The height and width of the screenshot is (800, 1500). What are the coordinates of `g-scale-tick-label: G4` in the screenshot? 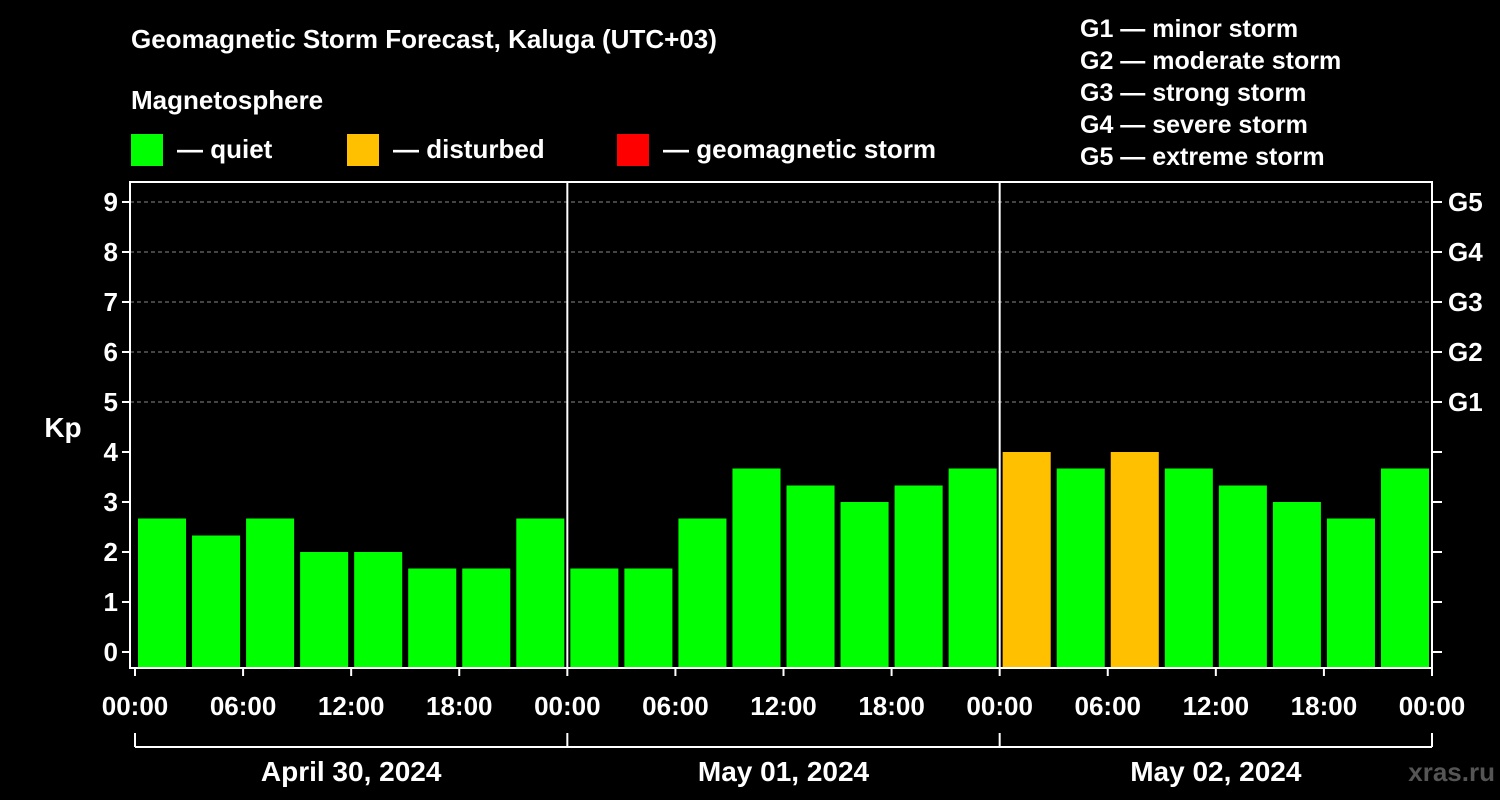 It's located at (1465, 252).